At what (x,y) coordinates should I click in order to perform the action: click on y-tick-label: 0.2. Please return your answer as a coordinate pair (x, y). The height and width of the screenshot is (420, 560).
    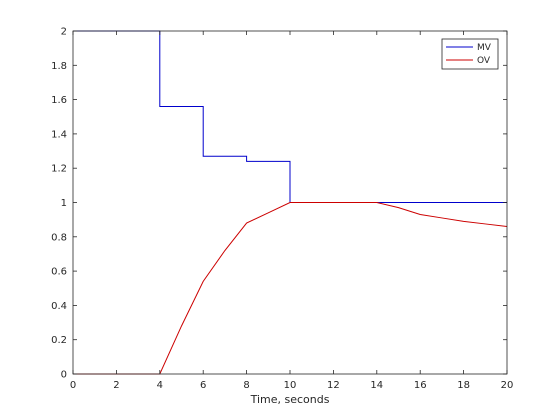
    Looking at the image, I should click on (59, 340).